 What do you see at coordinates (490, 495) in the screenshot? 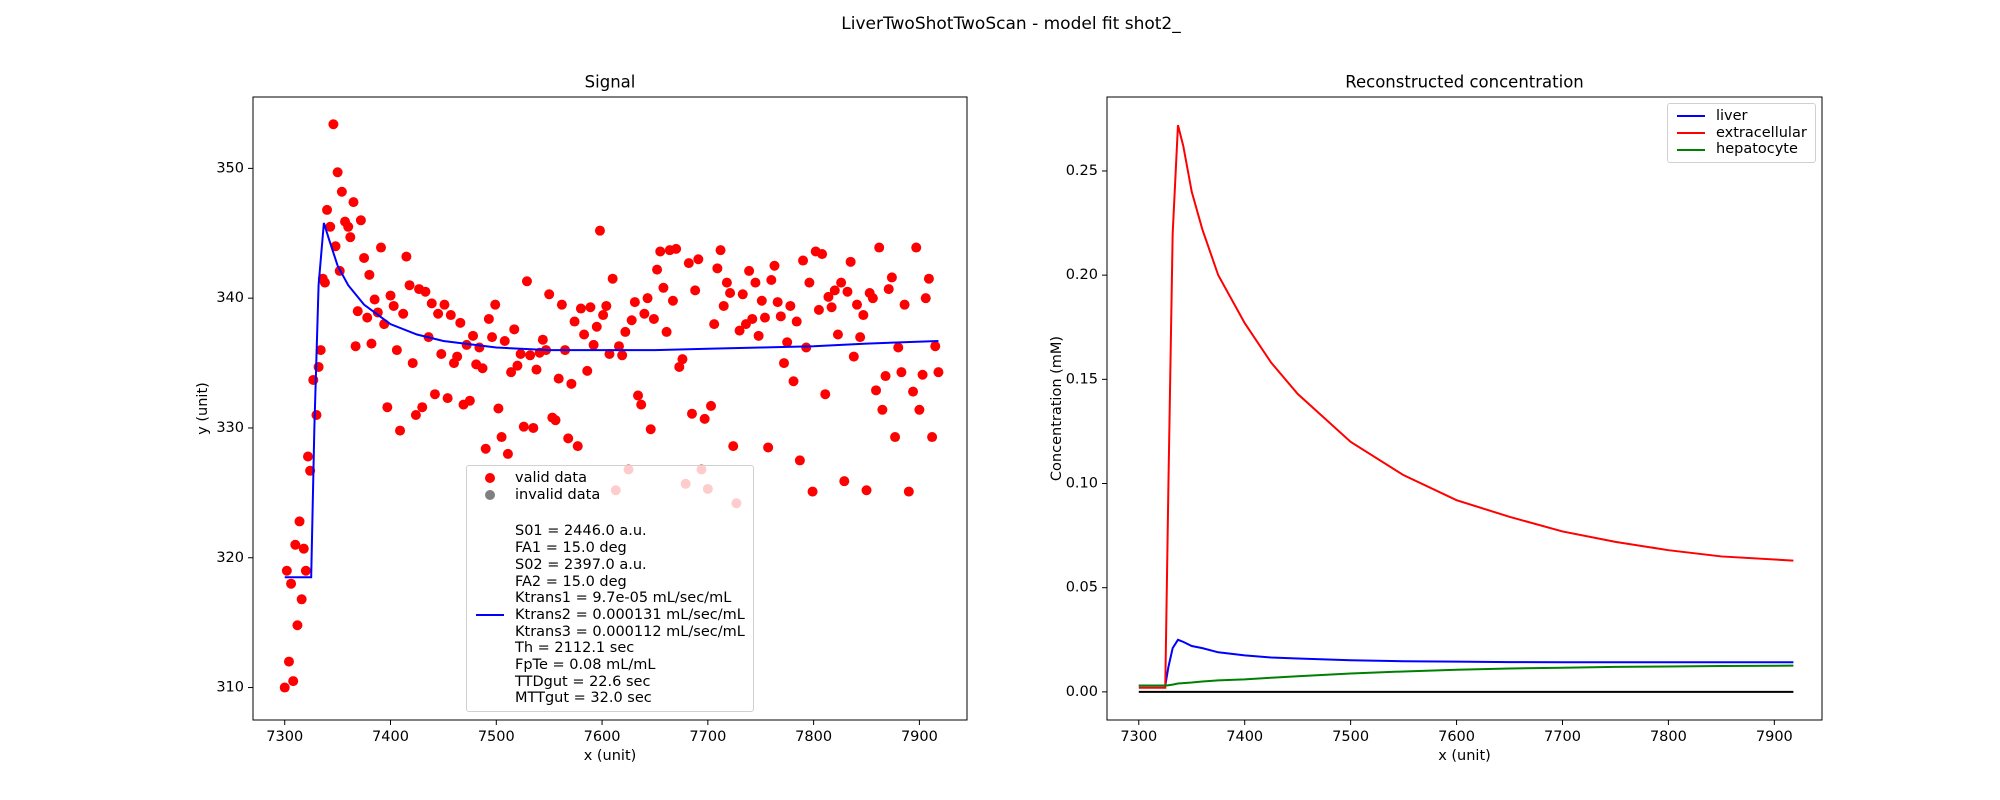
I see `legend-dot` at bounding box center [490, 495].